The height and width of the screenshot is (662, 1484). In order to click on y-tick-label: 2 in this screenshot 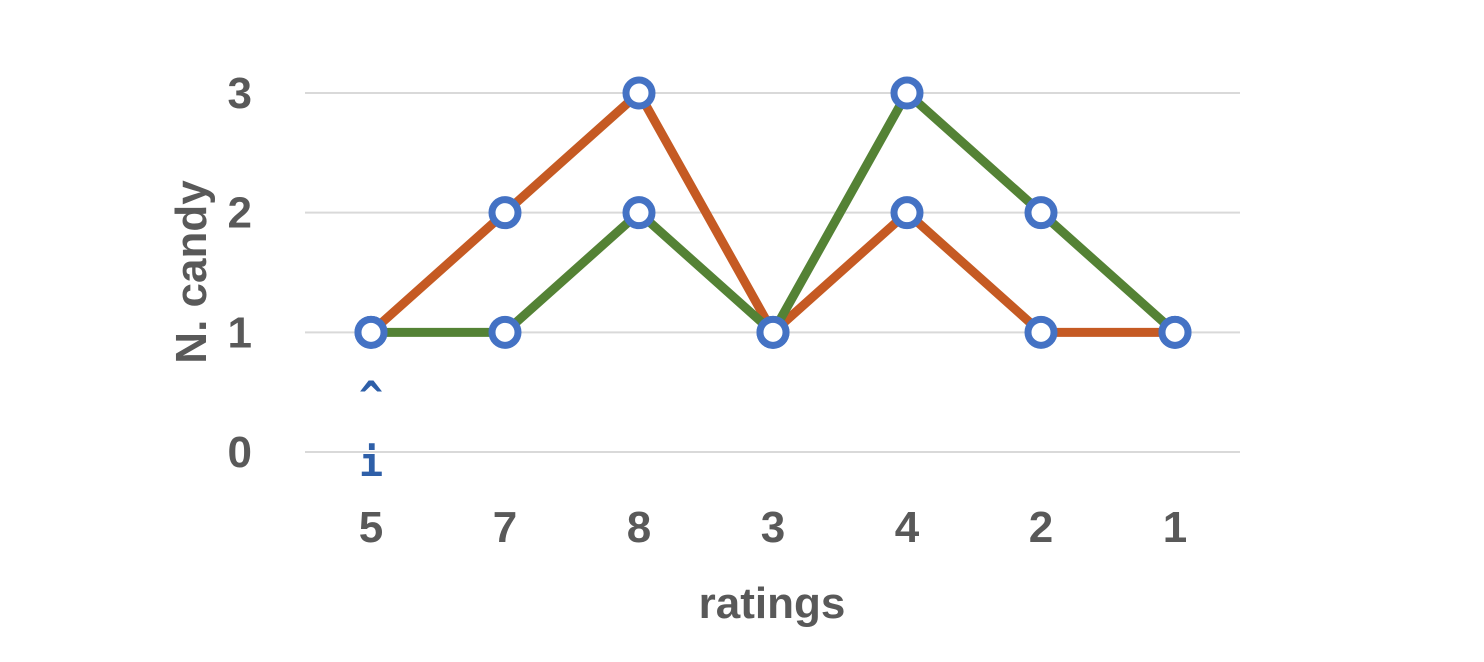, I will do `click(240, 213)`.